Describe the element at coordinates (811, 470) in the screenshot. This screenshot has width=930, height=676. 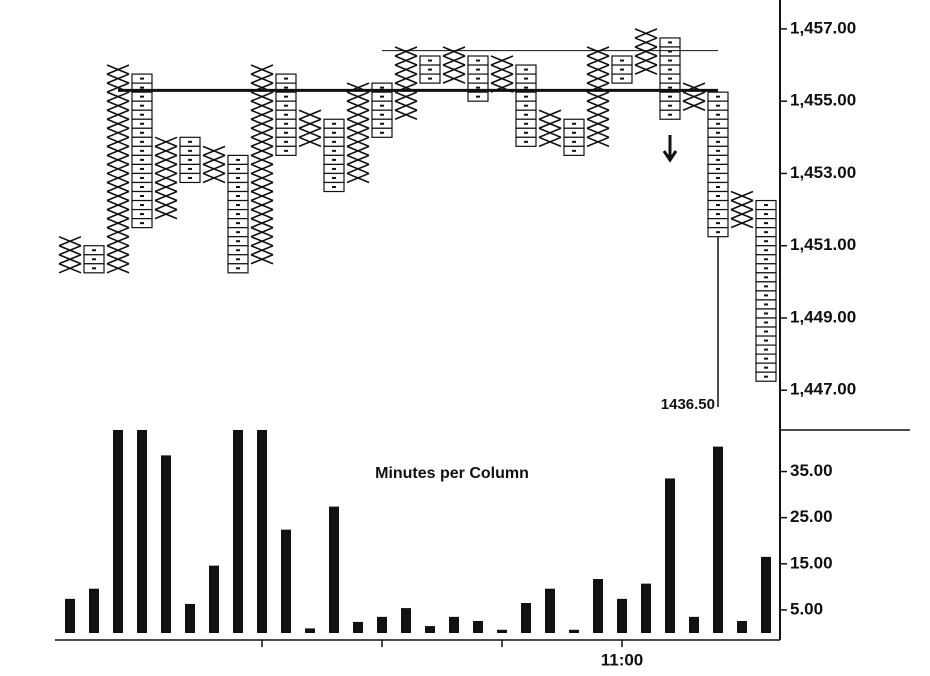
I see `y-tick-label: 35.00` at that location.